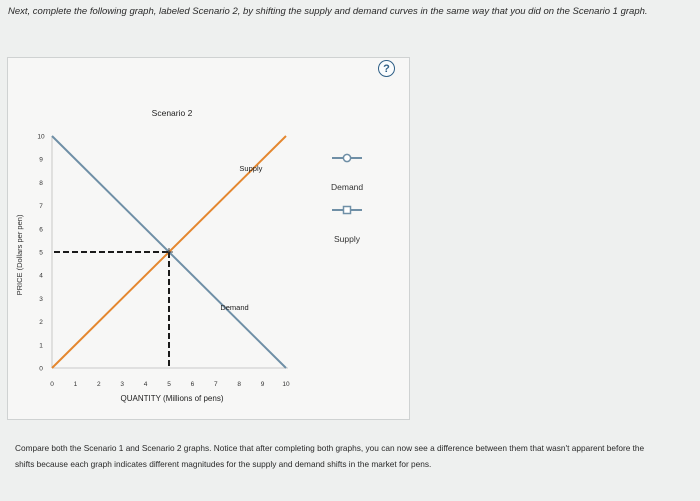  I want to click on y-tick-label: 1, so click(41, 345).